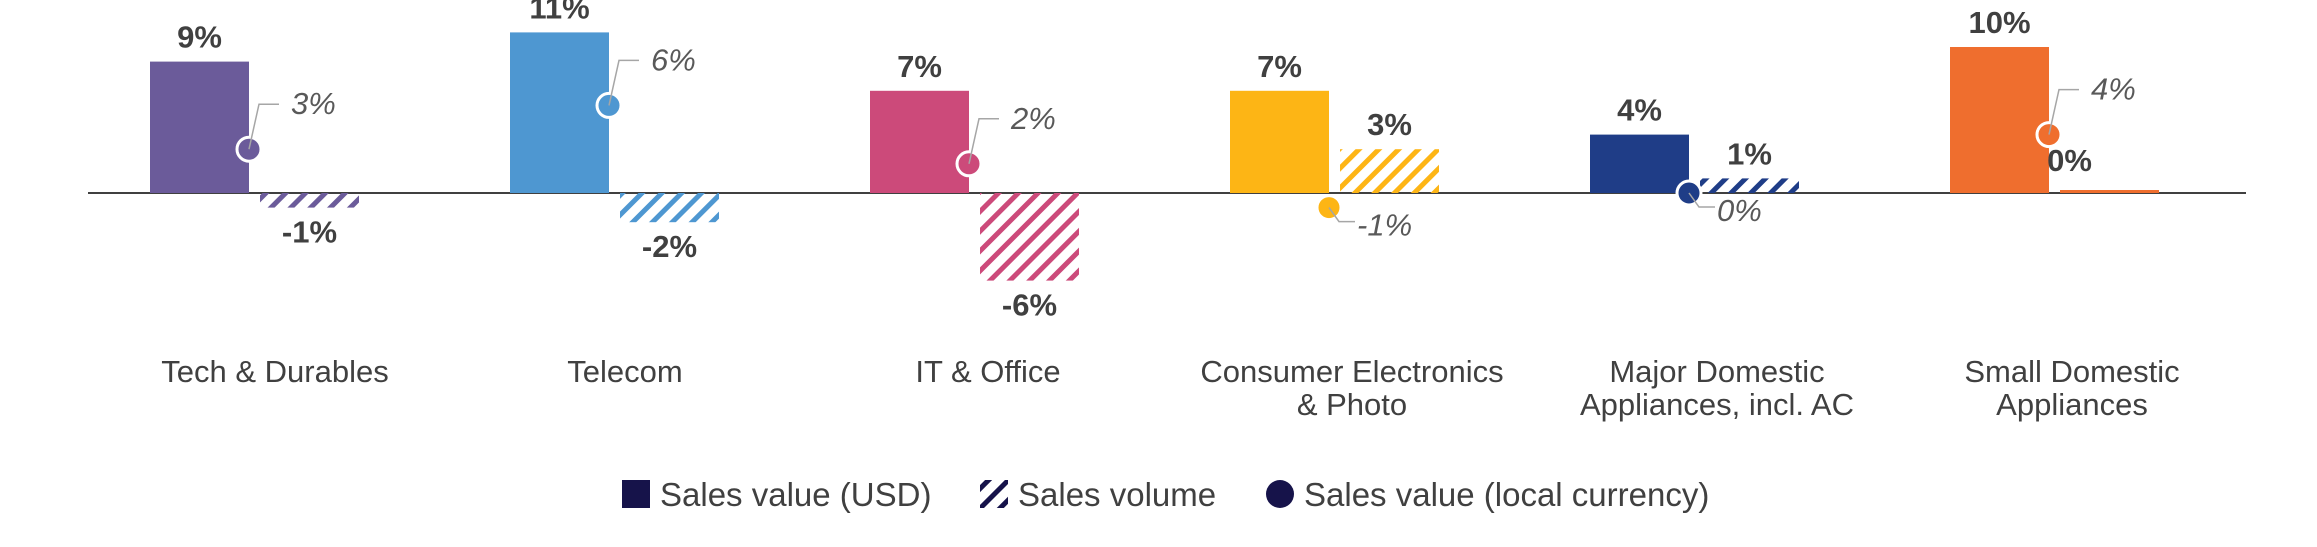 Image resolution: width=2317 pixels, height=547 pixels. Describe the element at coordinates (636, 494) in the screenshot. I see `legend-swatch-usd` at that location.